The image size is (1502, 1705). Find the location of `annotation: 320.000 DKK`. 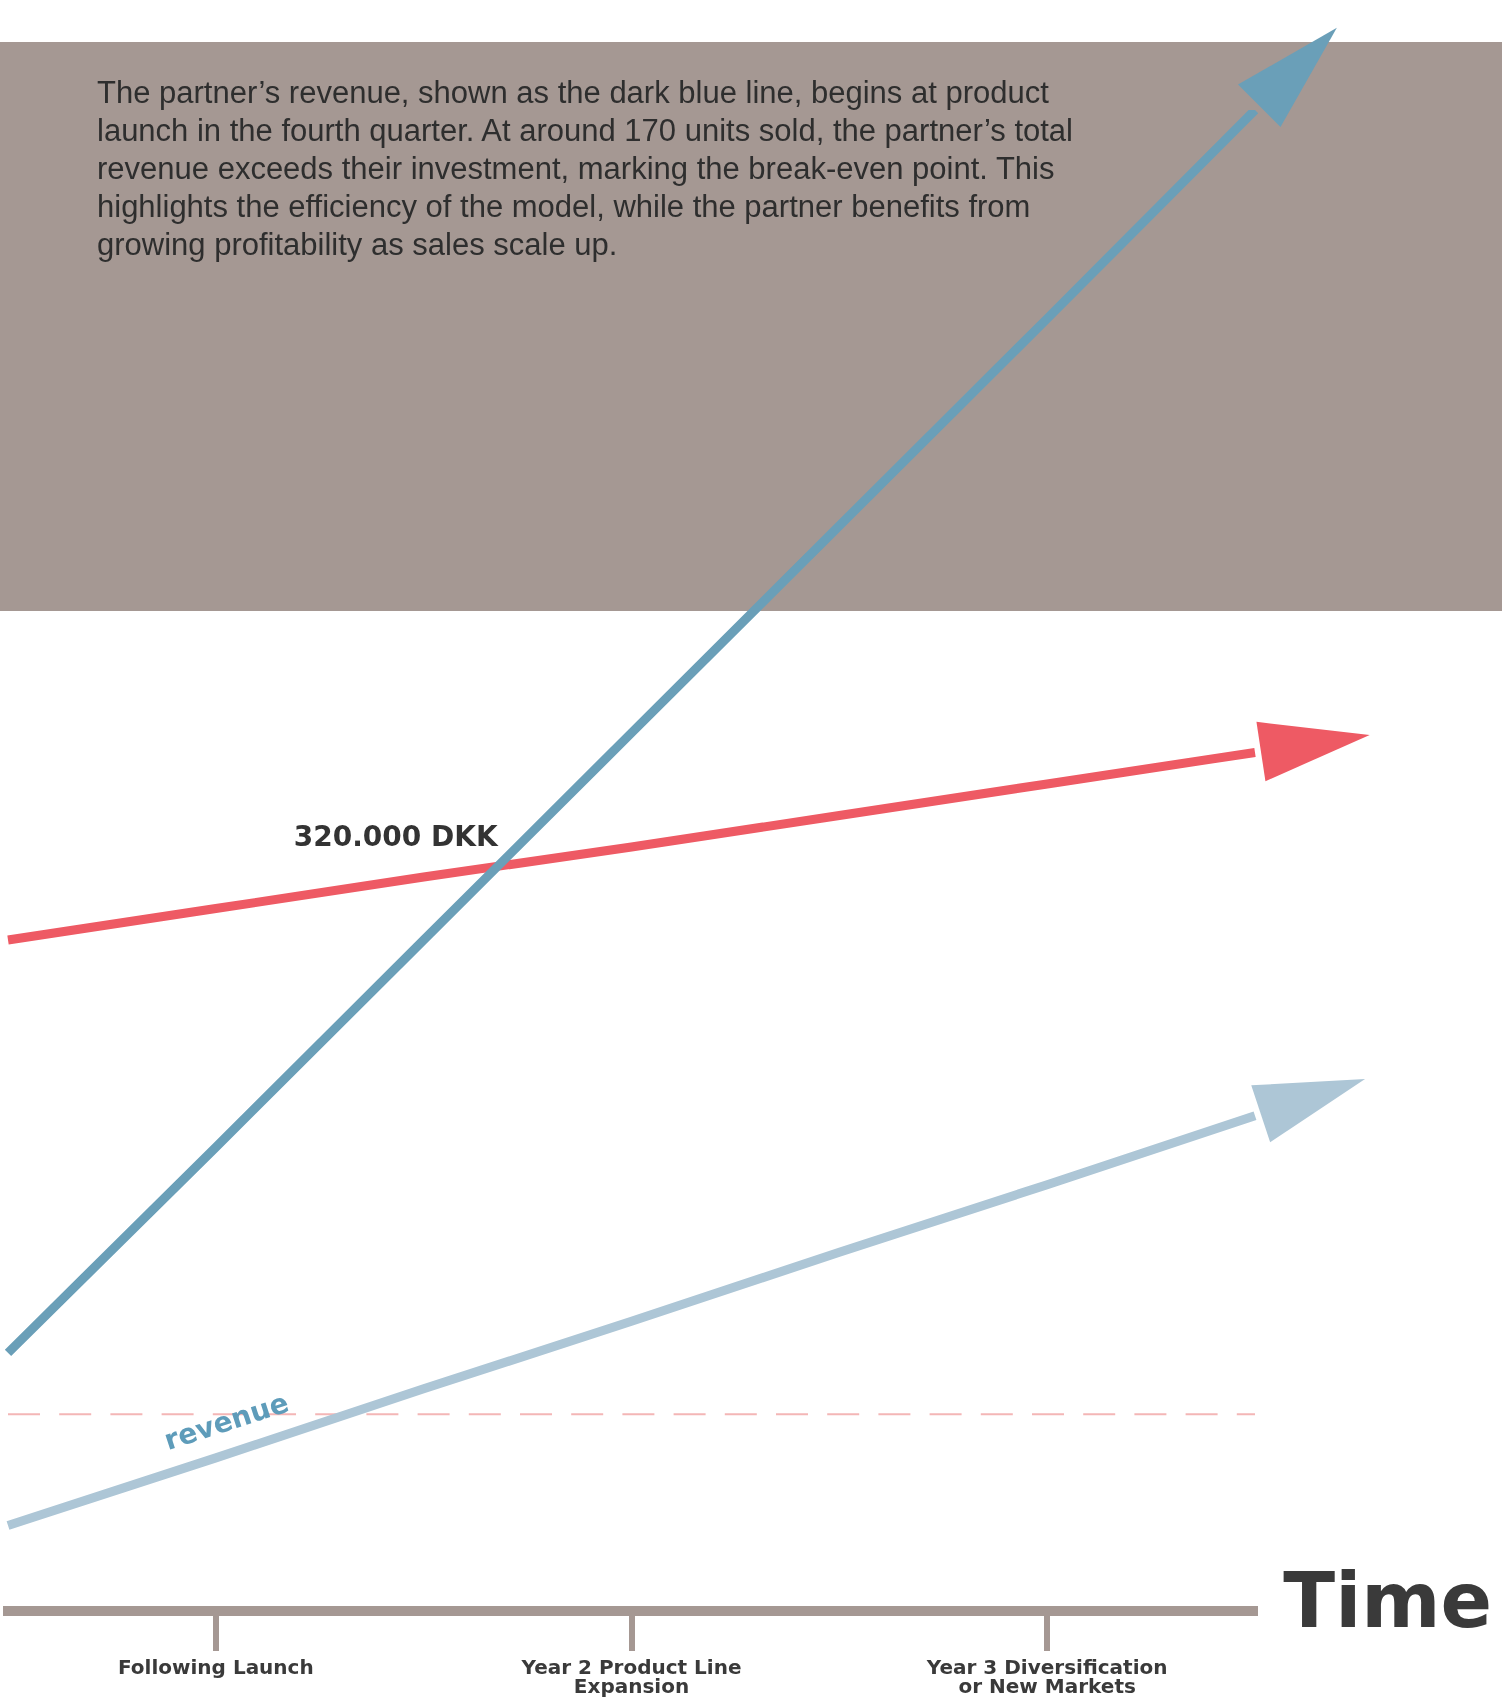

annotation: 320.000 DKK is located at coordinates (396, 836).